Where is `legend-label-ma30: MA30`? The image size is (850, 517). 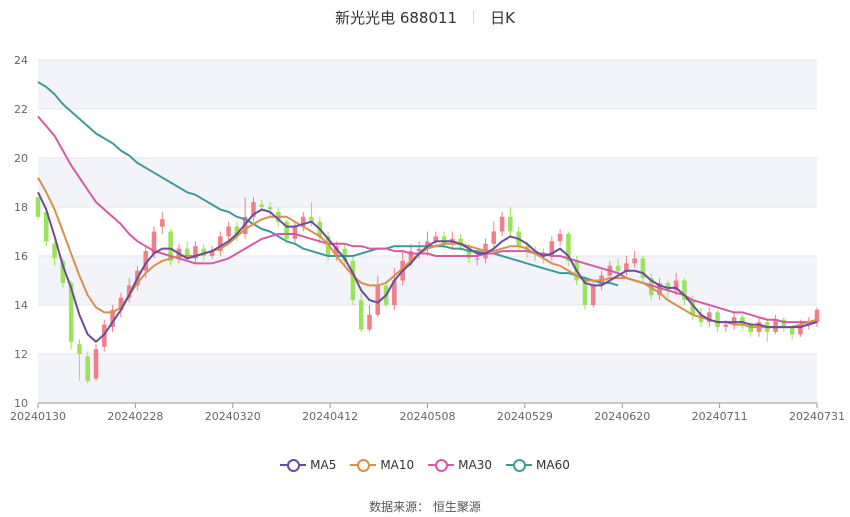 legend-label-ma30: MA30 is located at coordinates (475, 465).